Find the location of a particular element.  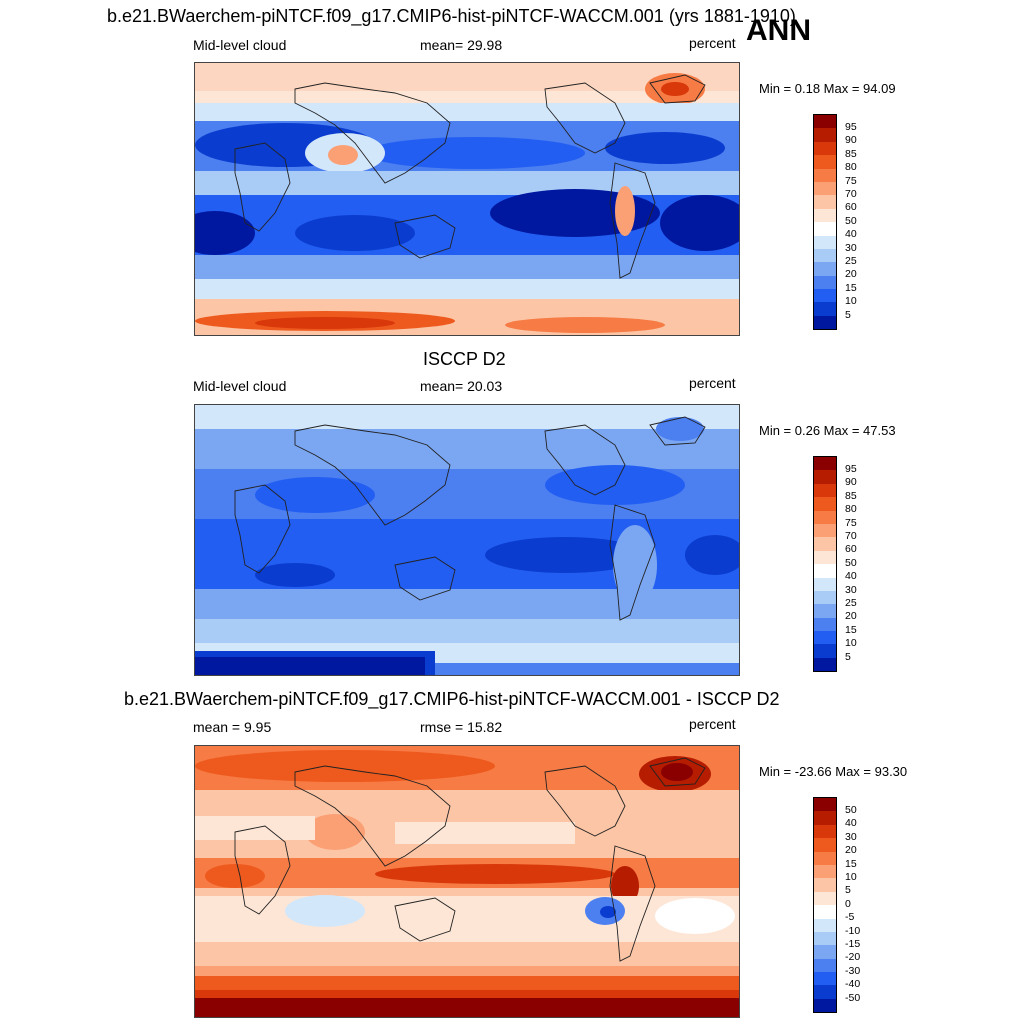

colorbar-tick-label: -20 is located at coordinates (853, 957).